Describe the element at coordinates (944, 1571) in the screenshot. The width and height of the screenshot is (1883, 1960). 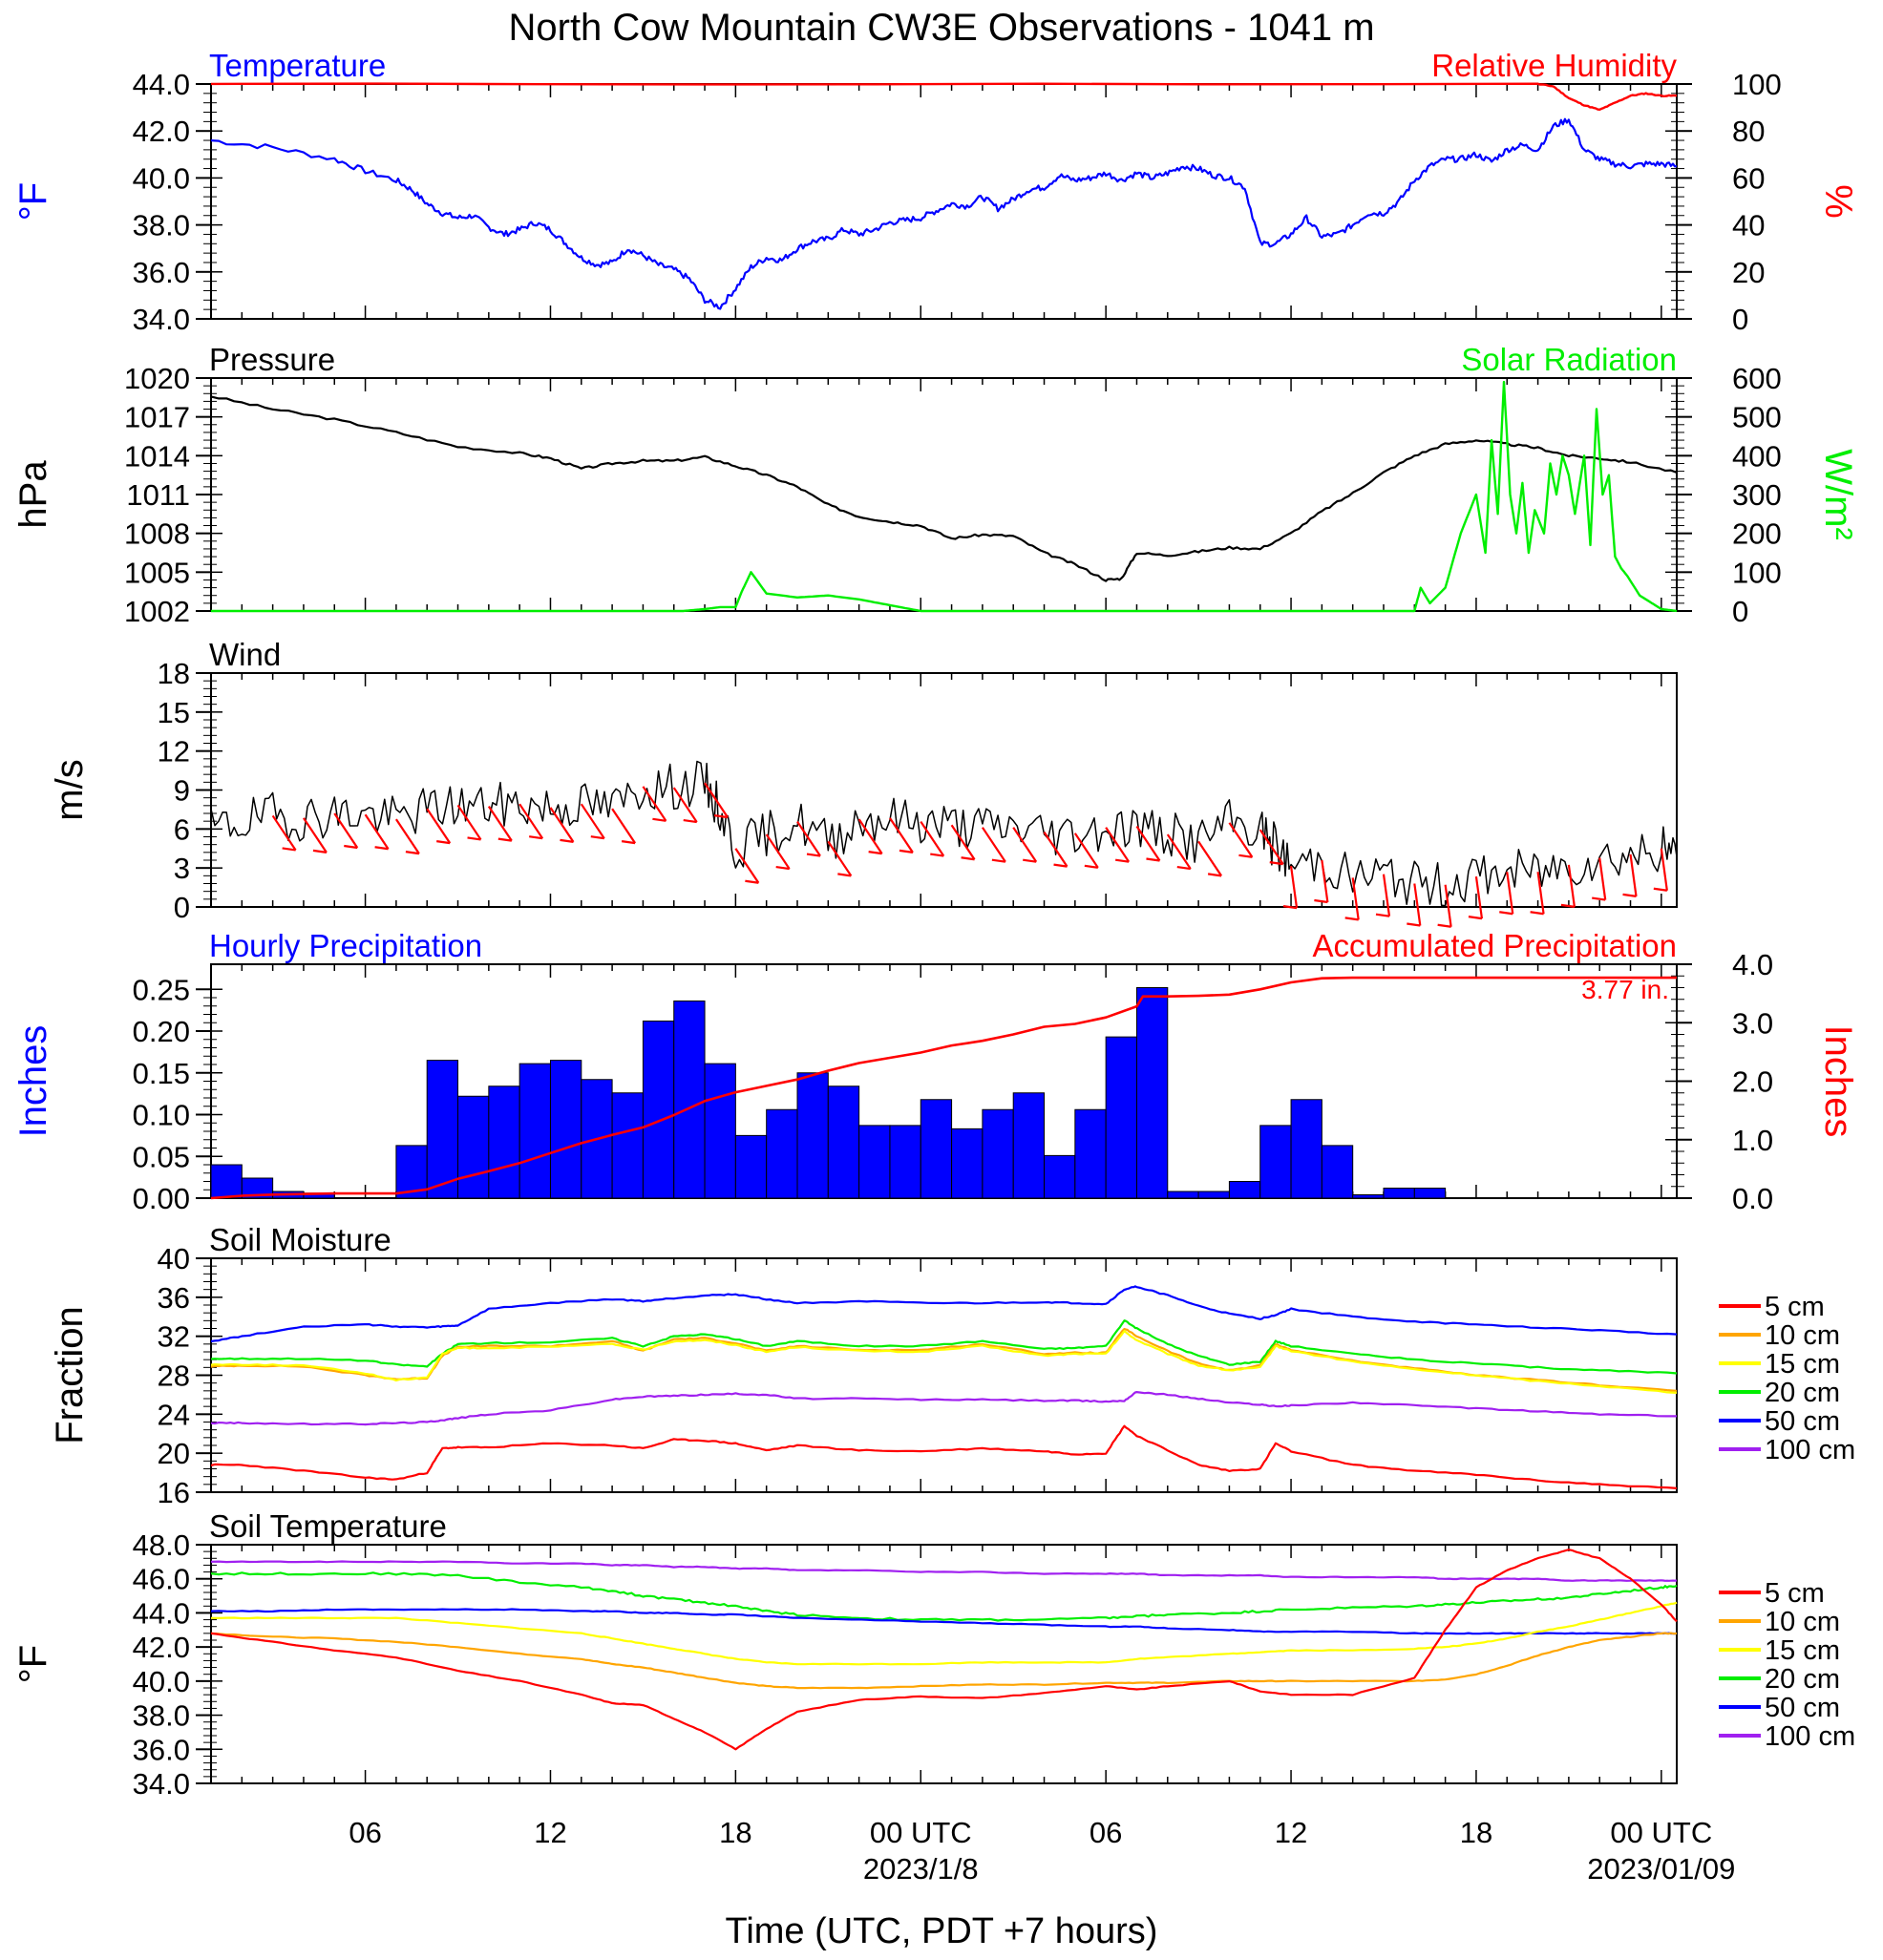
I see `soil-temperature-100-cm-line` at that location.